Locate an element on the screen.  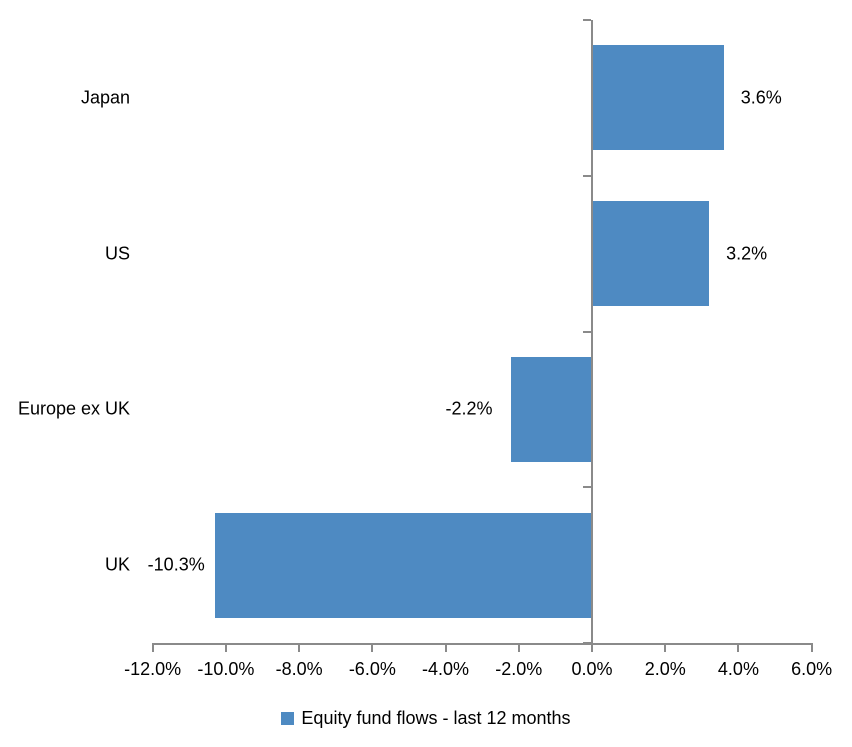
legend-label: Equity fund flows - last 12 months is located at coordinates (436, 718).